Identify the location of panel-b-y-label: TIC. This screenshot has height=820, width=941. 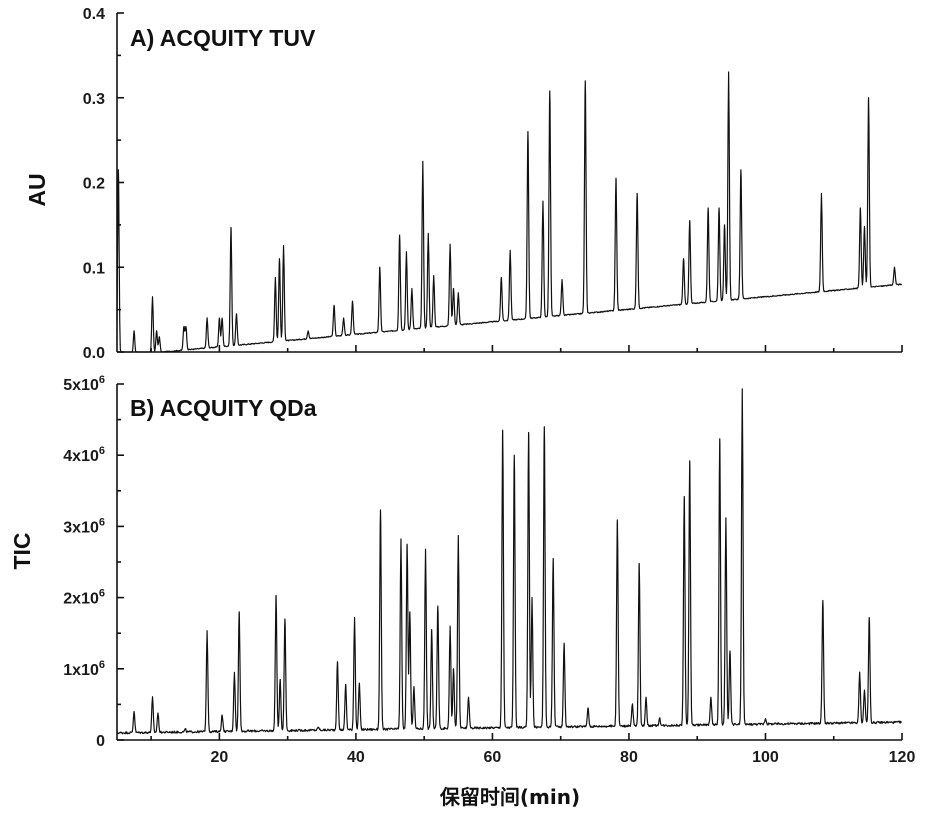
(22, 550).